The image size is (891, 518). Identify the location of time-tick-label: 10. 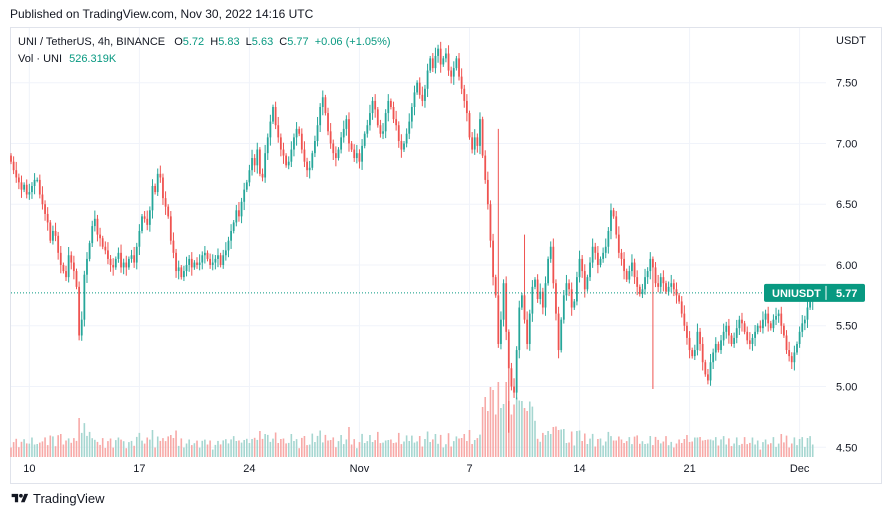
(29, 469).